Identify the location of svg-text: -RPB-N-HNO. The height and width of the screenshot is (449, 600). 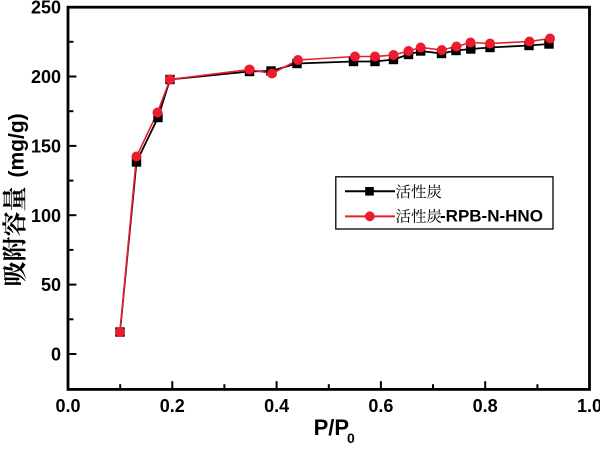
(491, 216).